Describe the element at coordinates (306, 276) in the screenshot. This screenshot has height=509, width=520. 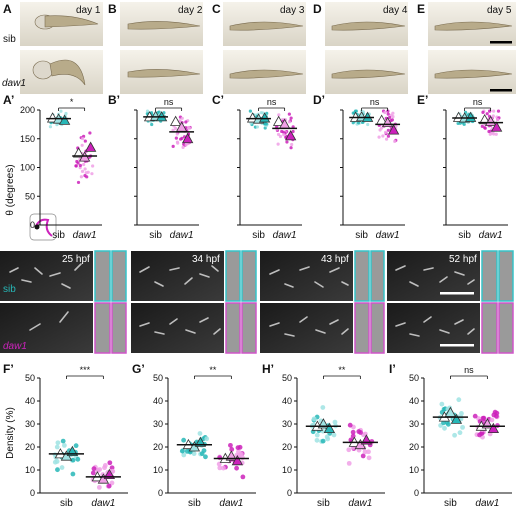
I see `micro-sib-43hpf` at that location.